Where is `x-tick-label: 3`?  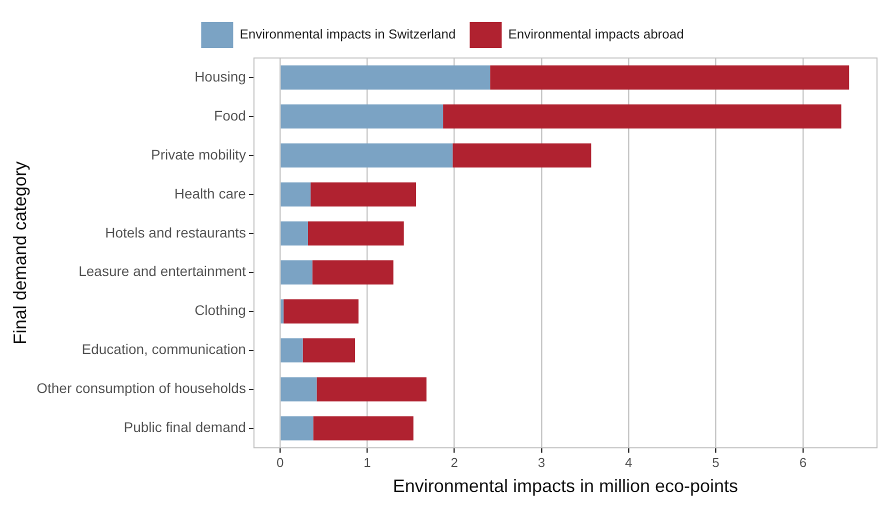 x-tick-label: 3 is located at coordinates (542, 462).